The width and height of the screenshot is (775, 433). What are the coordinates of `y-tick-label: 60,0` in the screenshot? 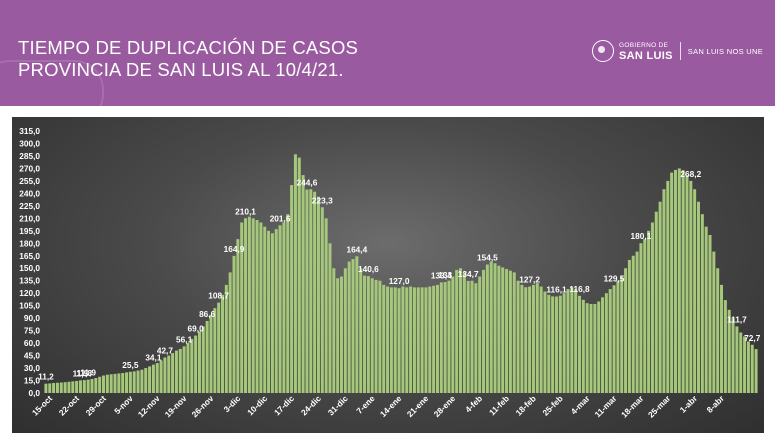 It's located at (32, 343).